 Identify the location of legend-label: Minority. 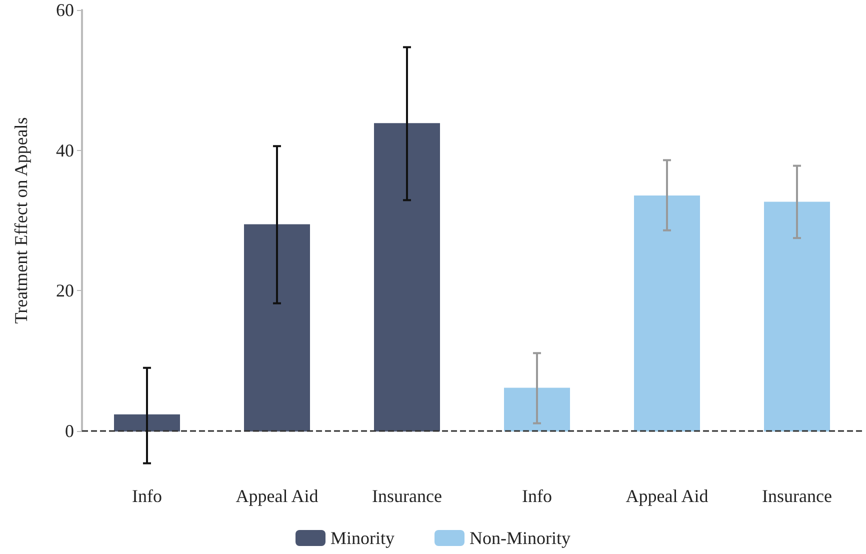
(362, 538).